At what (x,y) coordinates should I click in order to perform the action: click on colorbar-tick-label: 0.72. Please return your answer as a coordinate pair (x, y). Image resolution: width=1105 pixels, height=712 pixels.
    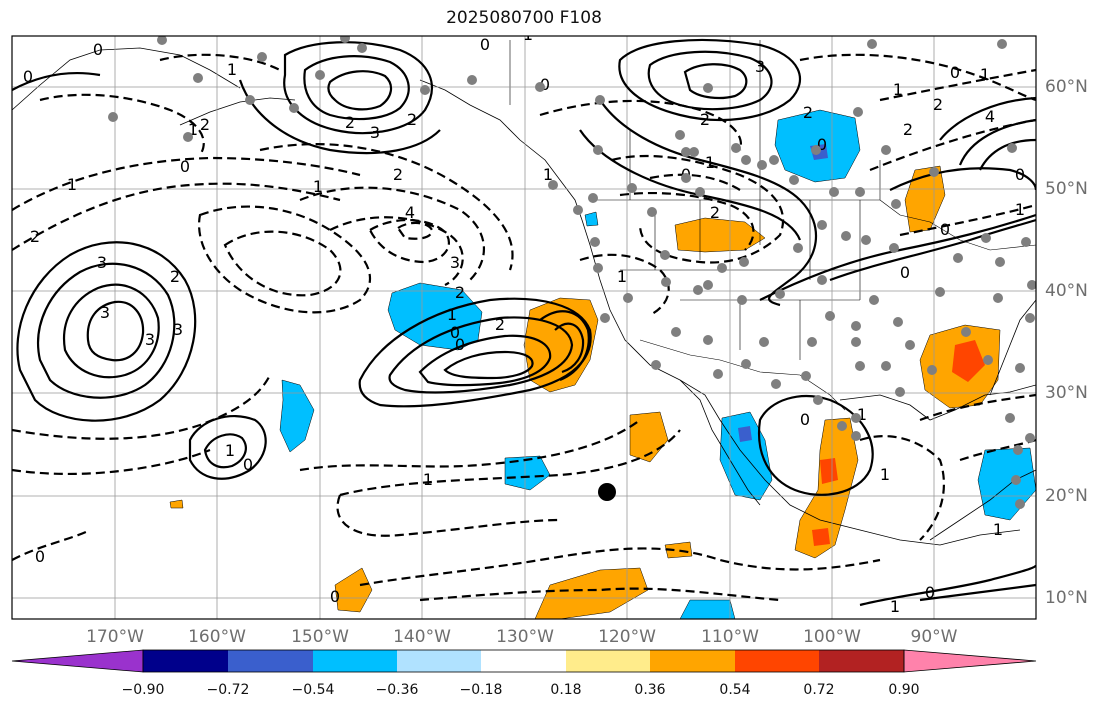
    Looking at the image, I should click on (819, 690).